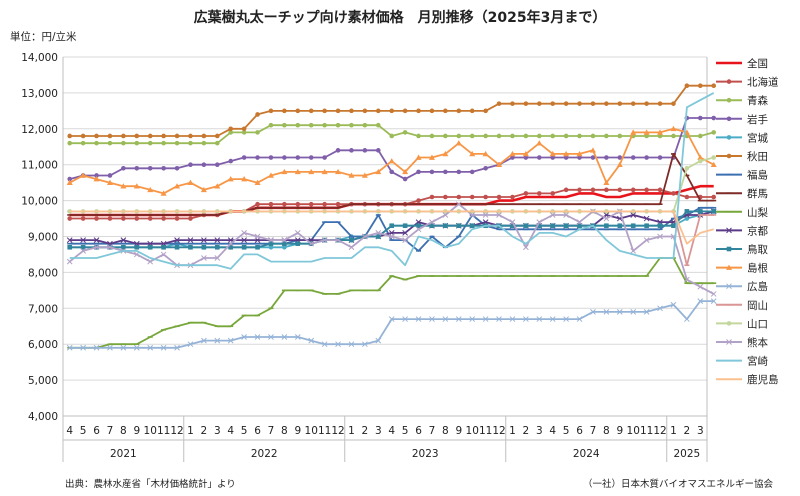 The image size is (800, 496). I want to click on legend-item: 群馬, so click(742, 193).